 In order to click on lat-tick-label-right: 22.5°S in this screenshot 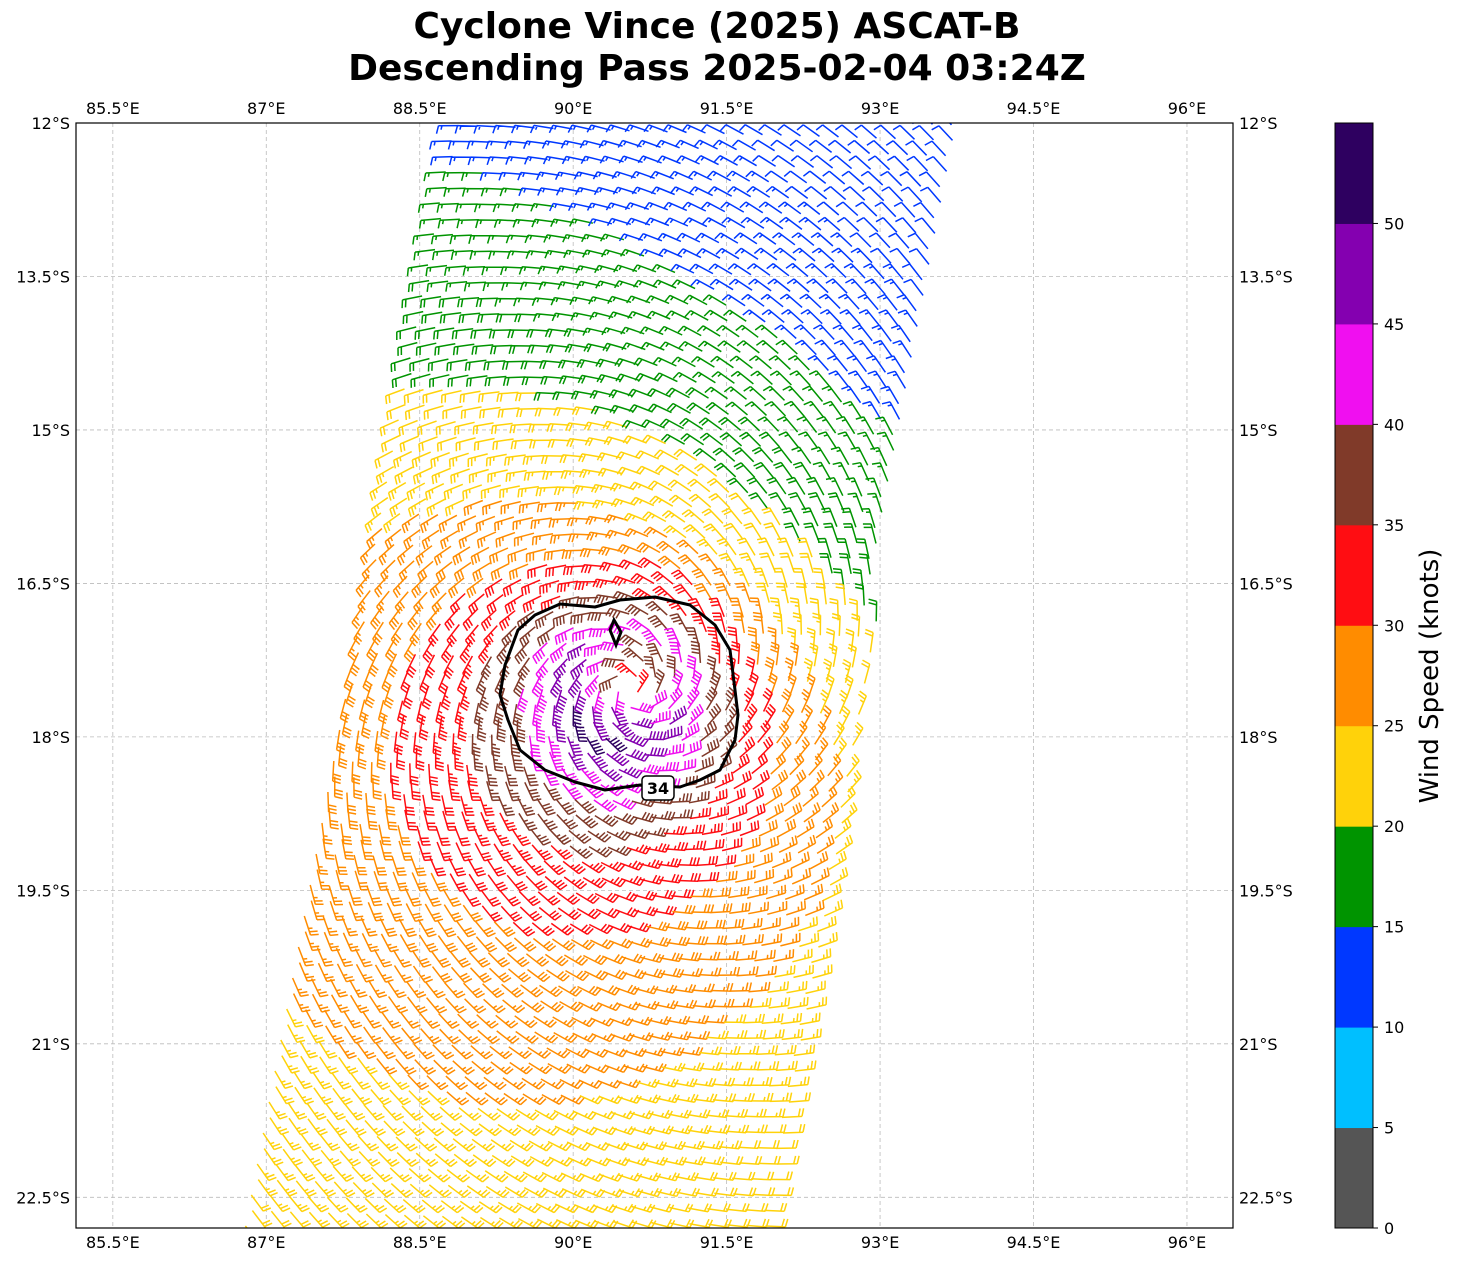, I will do `click(1266, 1197)`.